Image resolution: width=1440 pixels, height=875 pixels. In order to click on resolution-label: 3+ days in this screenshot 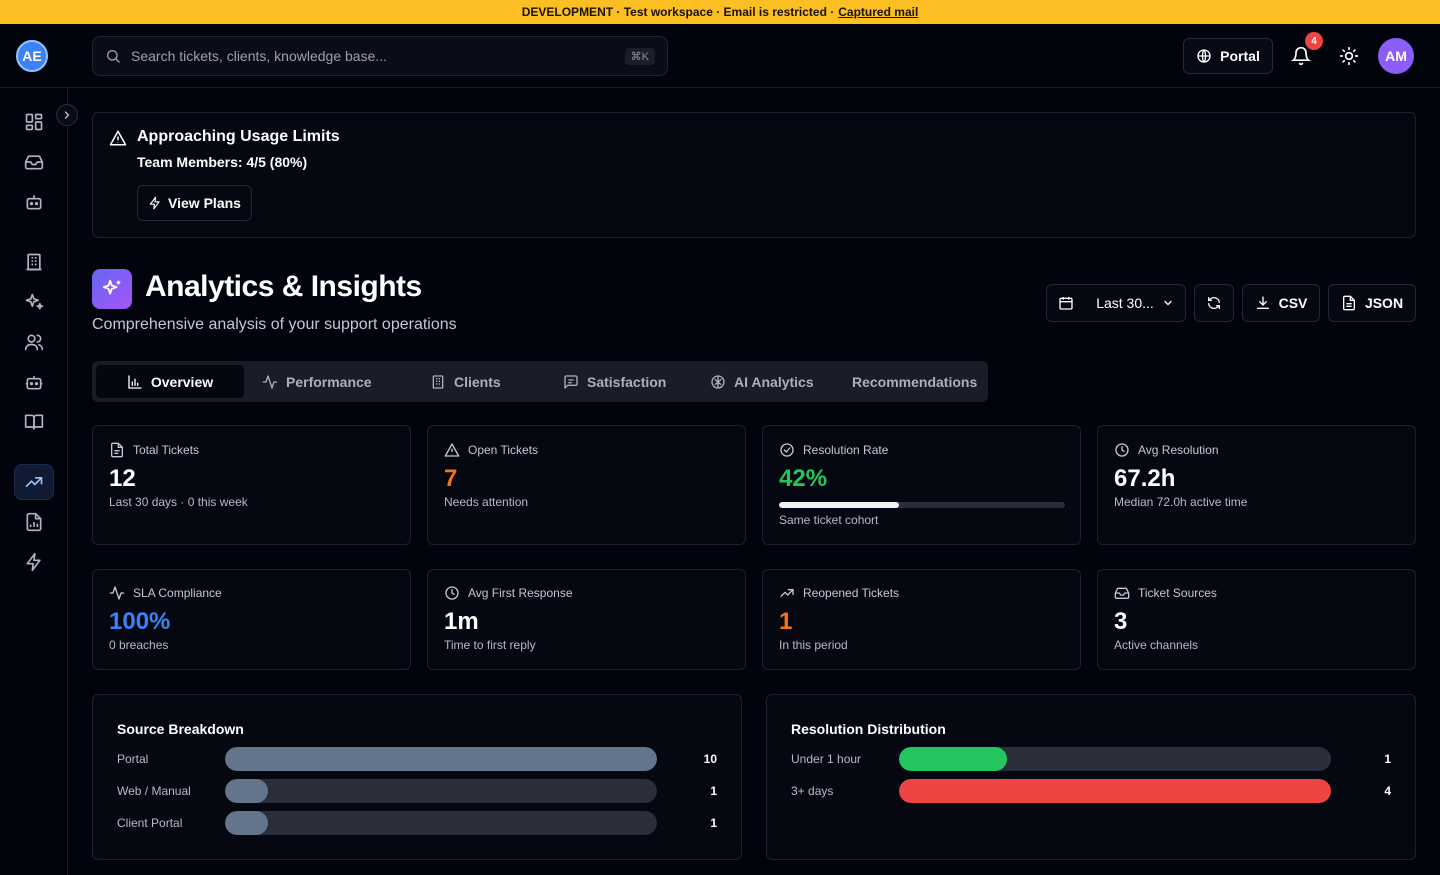, I will do `click(812, 791)`.